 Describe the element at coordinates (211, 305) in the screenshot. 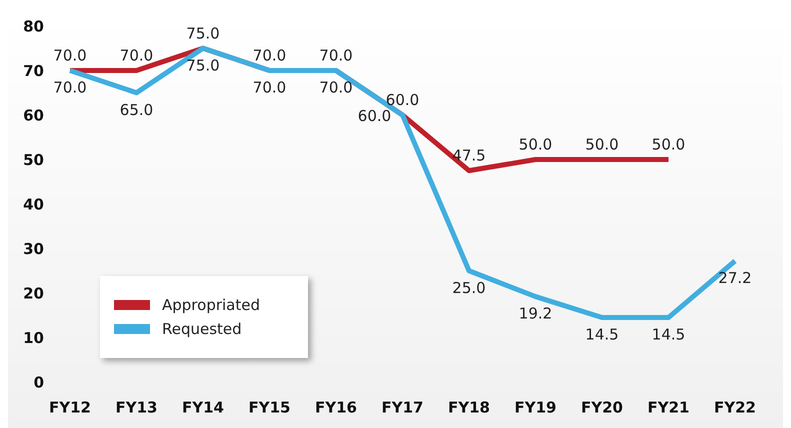

I see `legend-label: Appropriated` at that location.